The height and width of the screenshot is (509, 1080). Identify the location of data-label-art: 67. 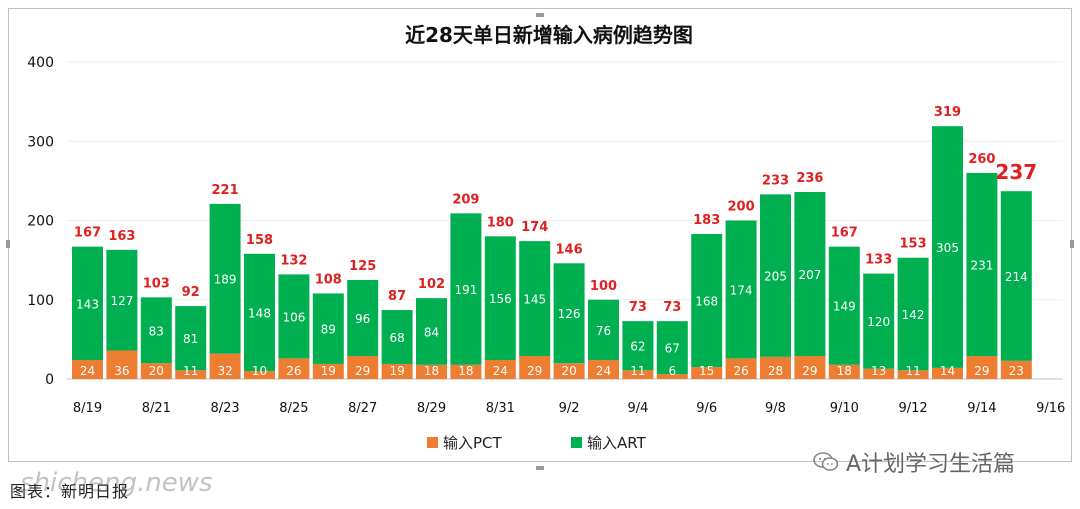
(672, 349).